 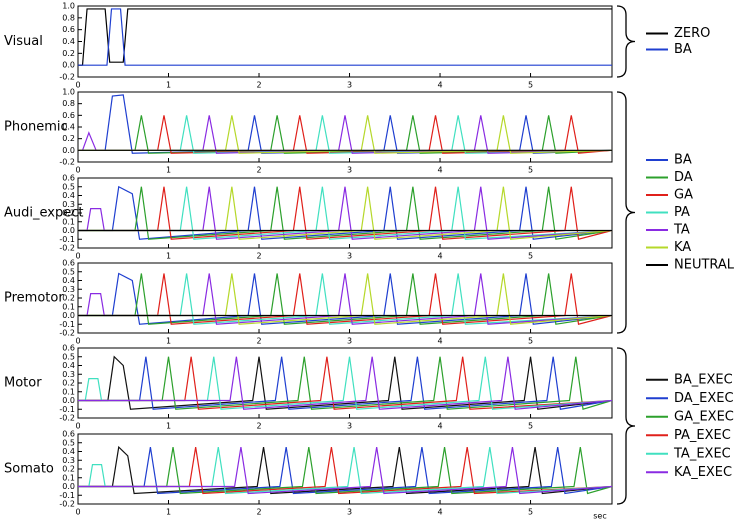 I want to click on y-axis-label: Premotor, so click(x=34, y=298).